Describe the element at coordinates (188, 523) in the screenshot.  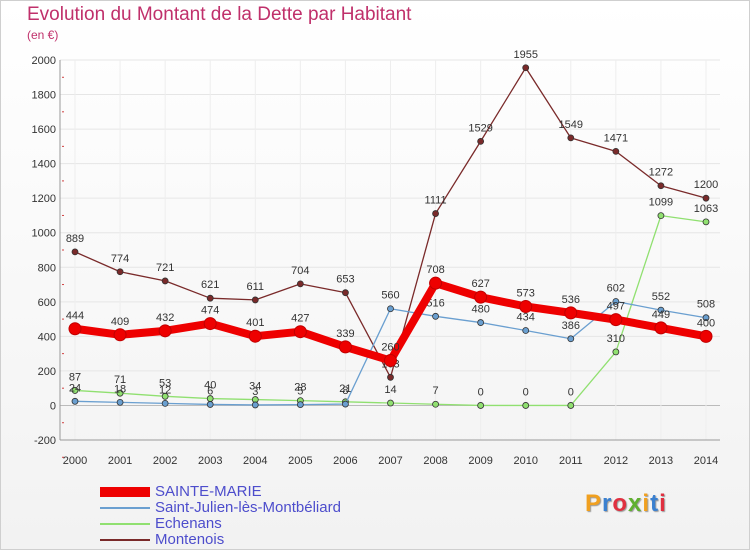
I see `legend-label: Echenans` at that location.